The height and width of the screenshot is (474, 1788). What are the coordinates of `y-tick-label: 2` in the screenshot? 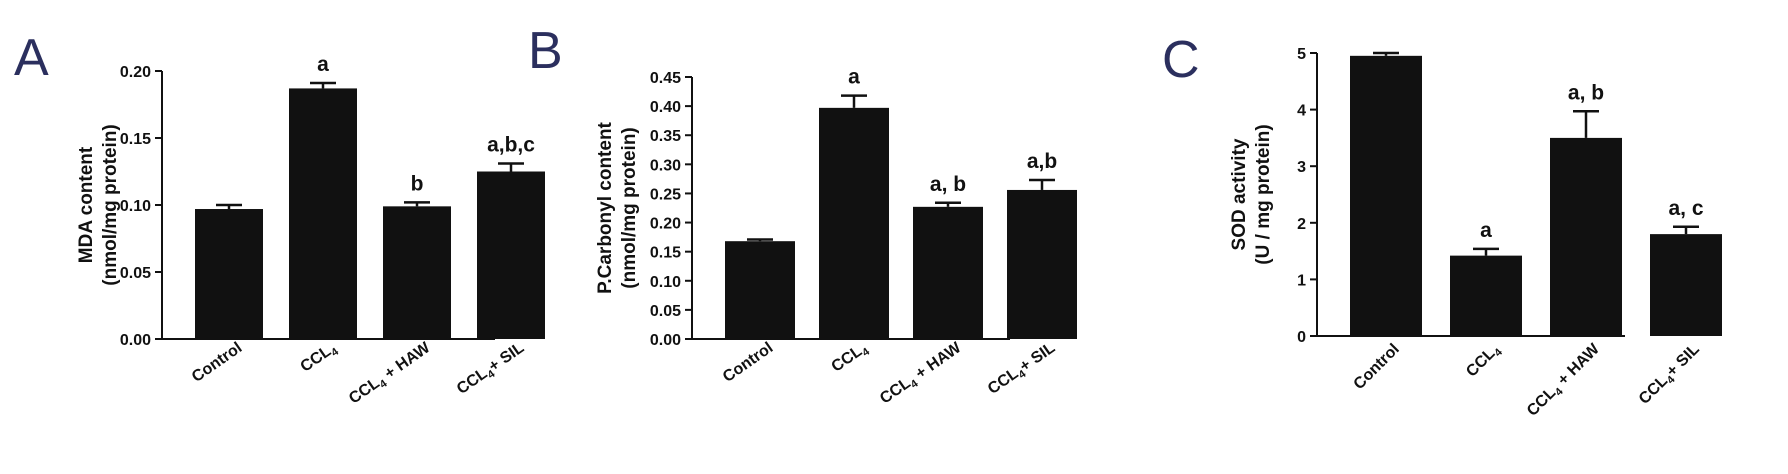 It's located at (1301, 224).